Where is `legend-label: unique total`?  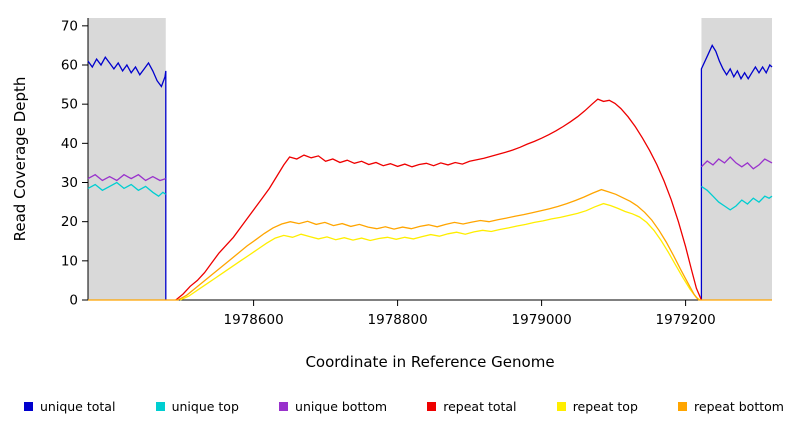
legend-label: unique total is located at coordinates (78, 406).